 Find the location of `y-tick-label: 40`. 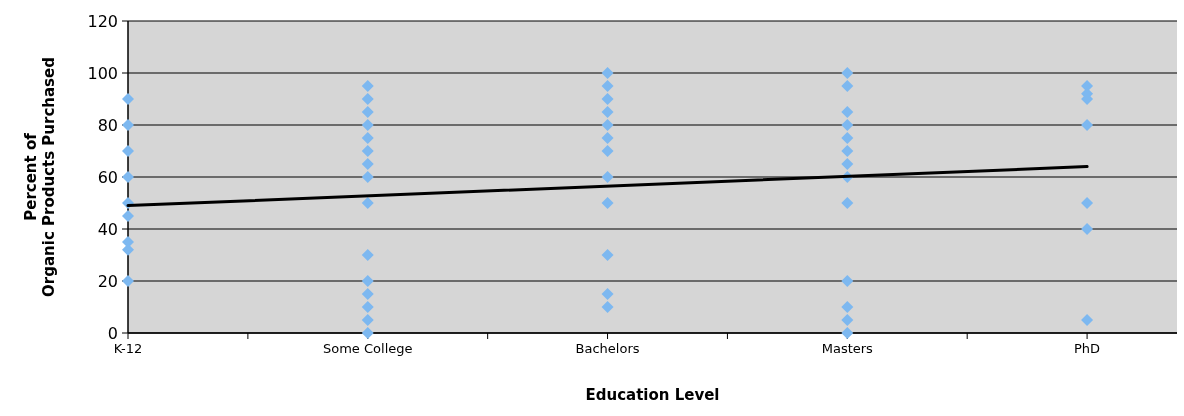

y-tick-label: 40 is located at coordinates (107, 229).